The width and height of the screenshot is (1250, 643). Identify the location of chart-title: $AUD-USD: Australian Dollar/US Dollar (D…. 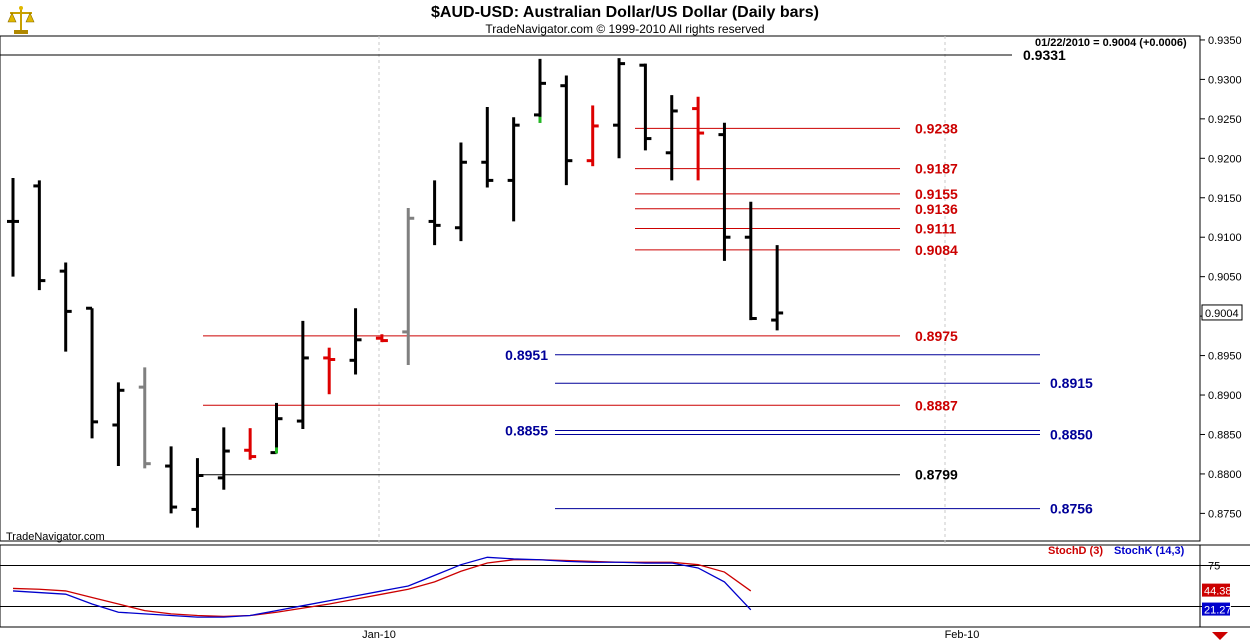
(625, 12).